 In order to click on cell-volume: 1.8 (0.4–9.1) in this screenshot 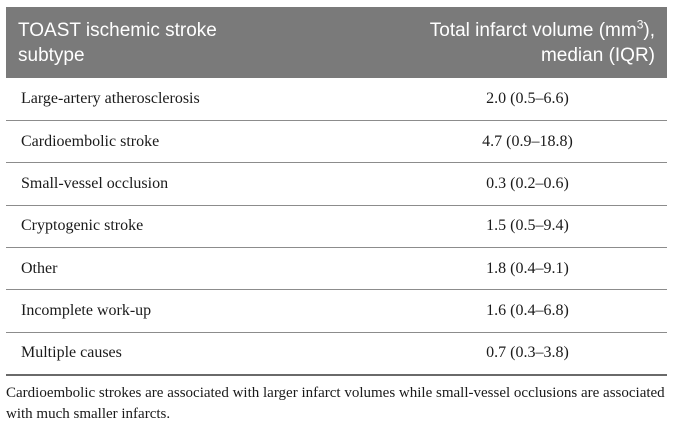, I will do `click(527, 268)`.